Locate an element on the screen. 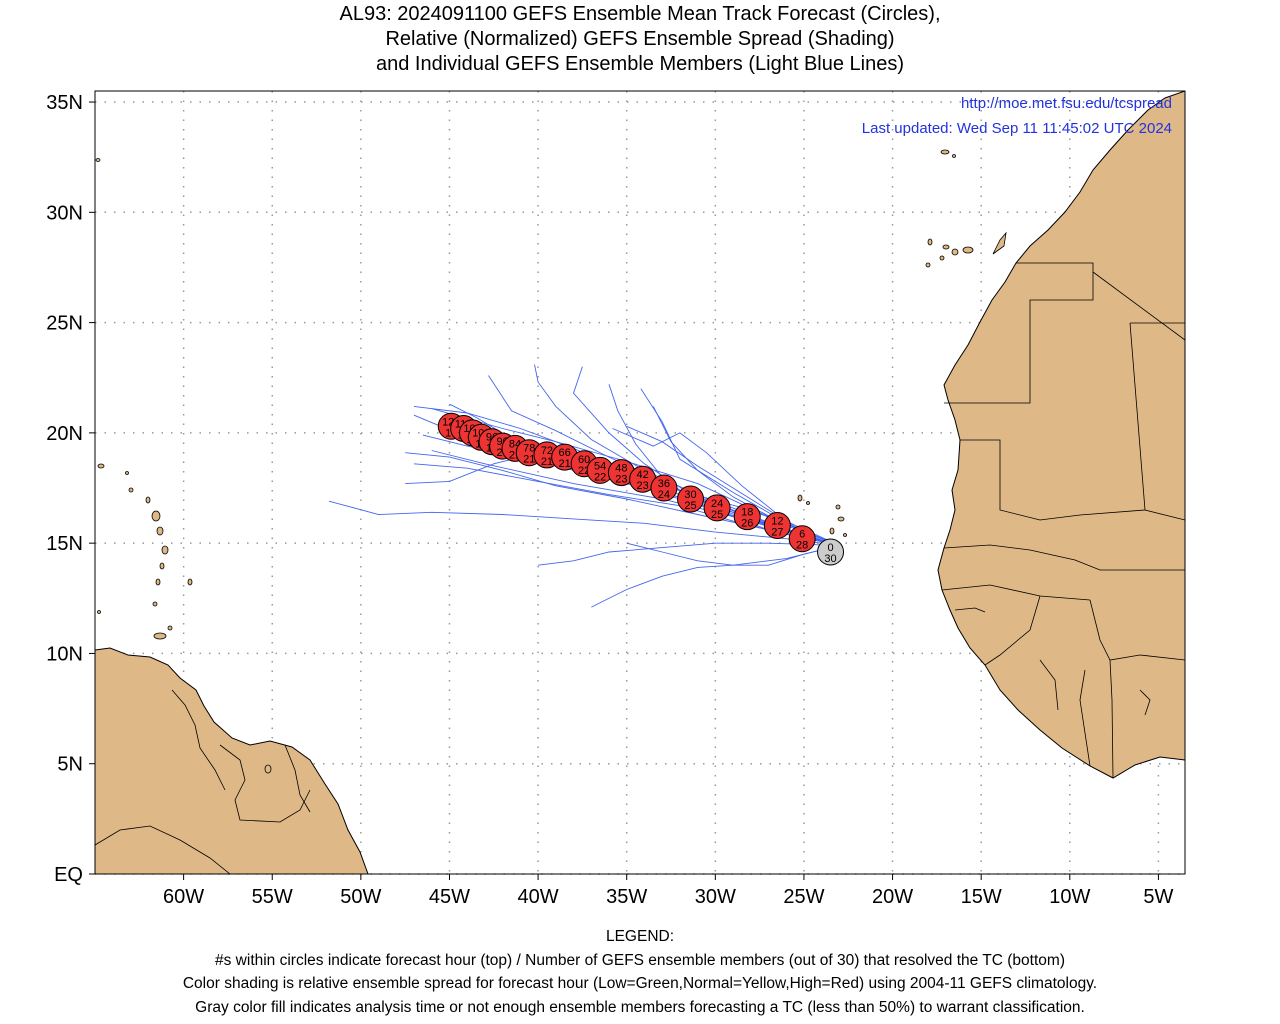  lon-tick-label: 30W is located at coordinates (715, 897).